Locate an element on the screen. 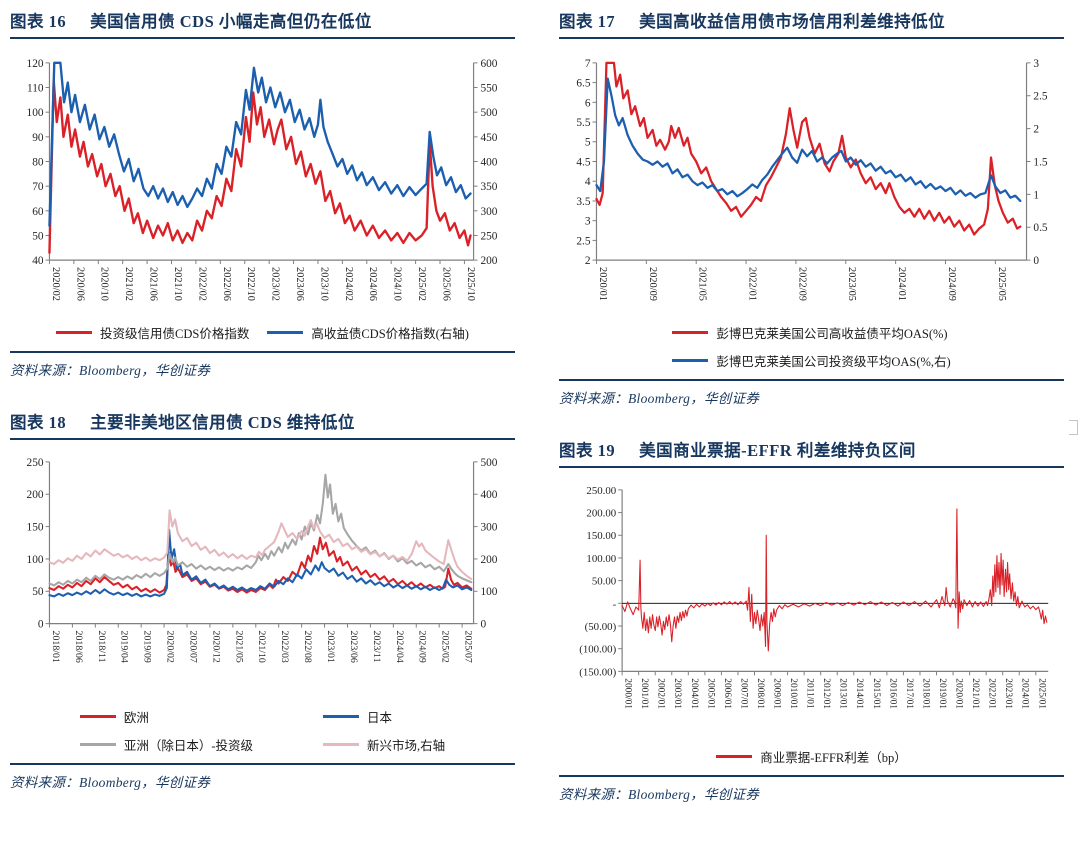 This screenshot has height=844, width=1080. x-tick-label: 2023/02 is located at coordinates (275, 284).